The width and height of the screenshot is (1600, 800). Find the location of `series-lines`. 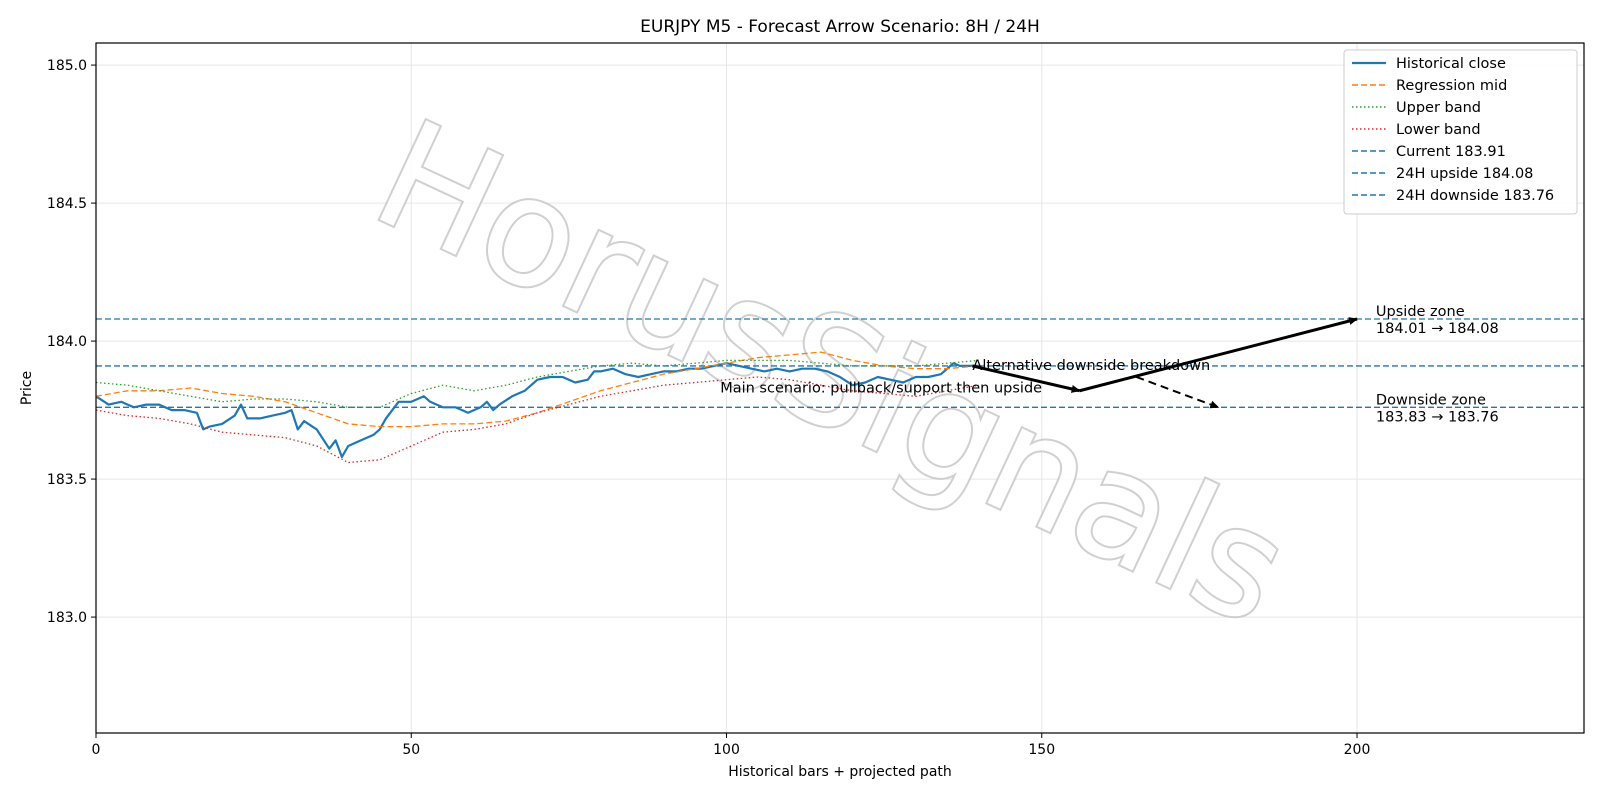

series-lines is located at coordinates (537, 407).